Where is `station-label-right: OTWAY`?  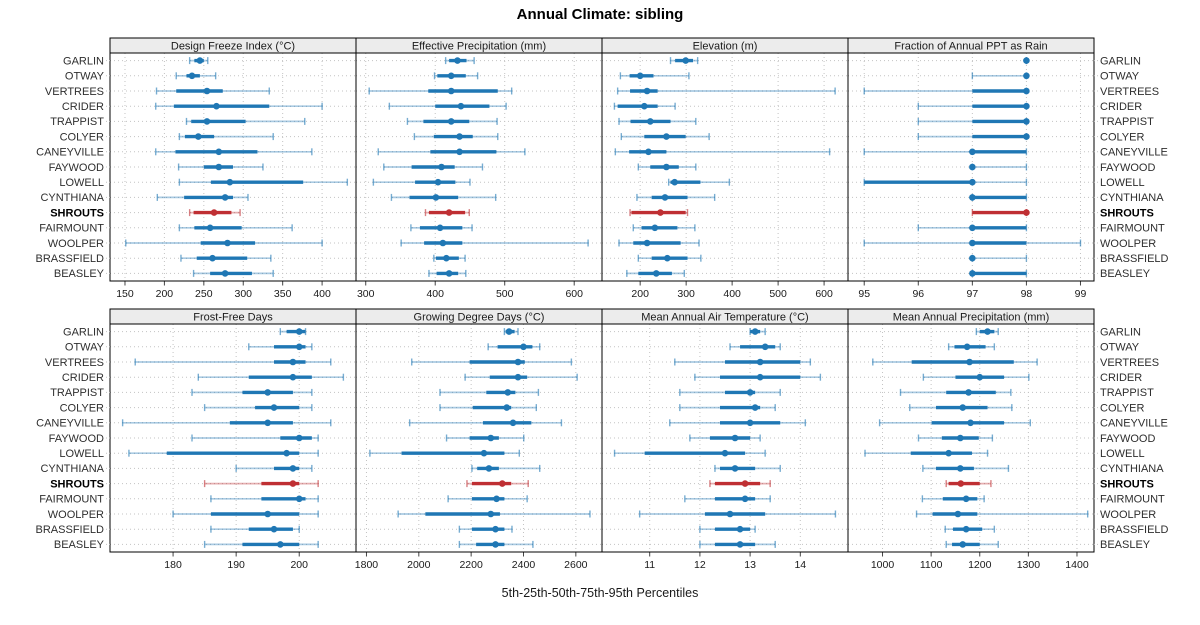 station-label-right: OTWAY is located at coordinates (1120, 348).